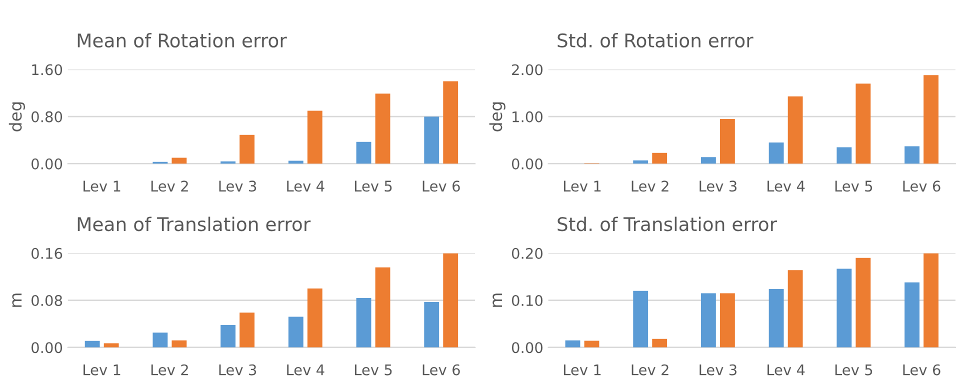  What do you see at coordinates (527, 116) in the screenshot?
I see `y-tick-label: 1.00` at bounding box center [527, 116].